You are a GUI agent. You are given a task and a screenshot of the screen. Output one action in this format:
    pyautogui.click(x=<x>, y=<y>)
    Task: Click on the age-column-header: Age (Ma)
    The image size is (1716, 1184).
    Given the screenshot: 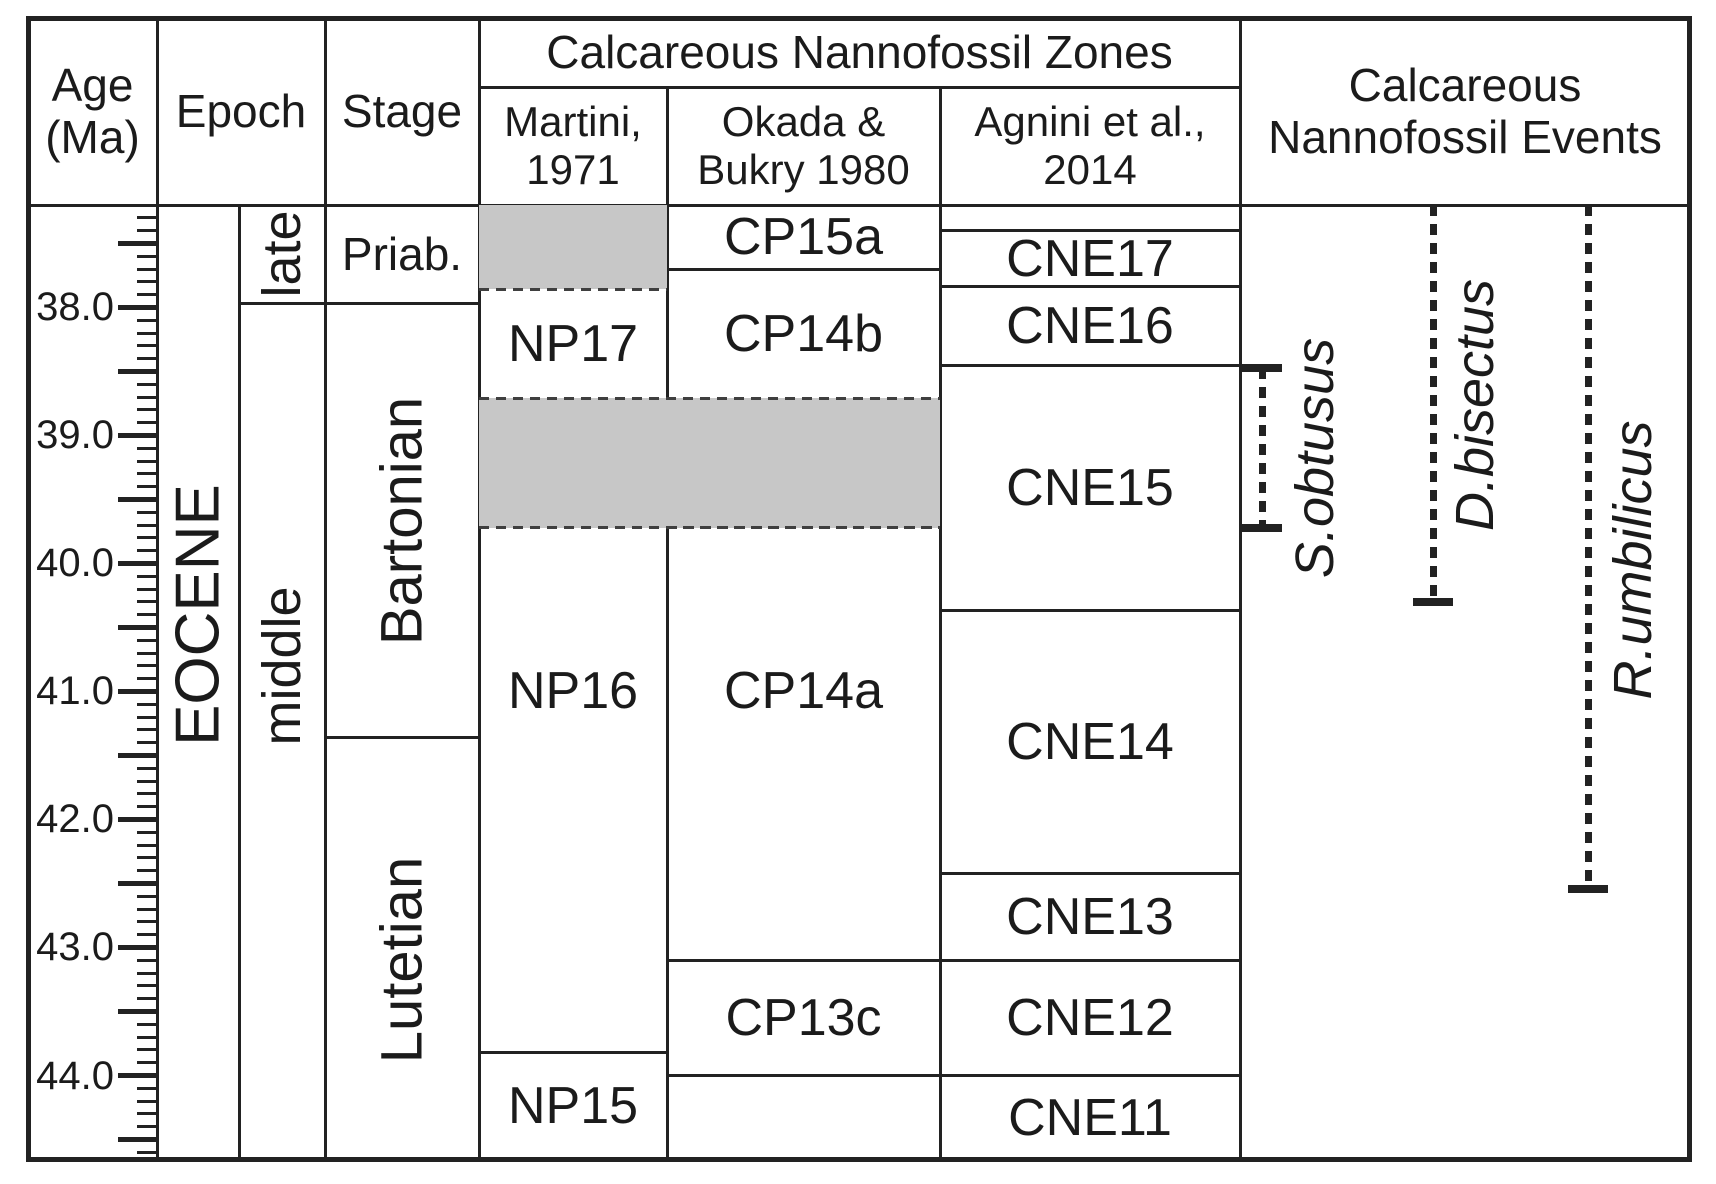 What is the action you would take?
    pyautogui.click(x=92, y=110)
    